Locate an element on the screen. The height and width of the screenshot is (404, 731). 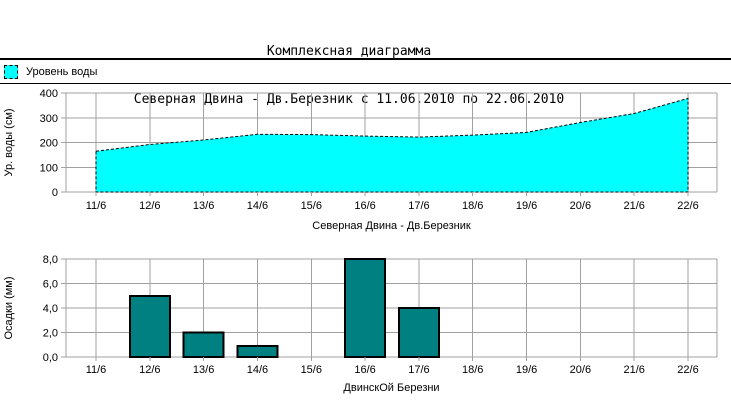
legend-label: Уровень воды is located at coordinates (62, 72).